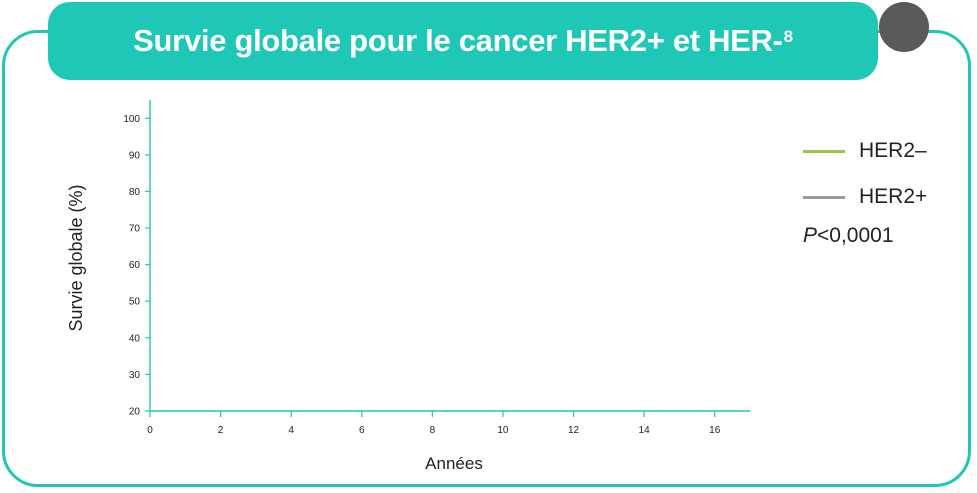 The width and height of the screenshot is (977, 493). Describe the element at coordinates (433, 430) in the screenshot. I see `x-tick-label: 8` at that location.